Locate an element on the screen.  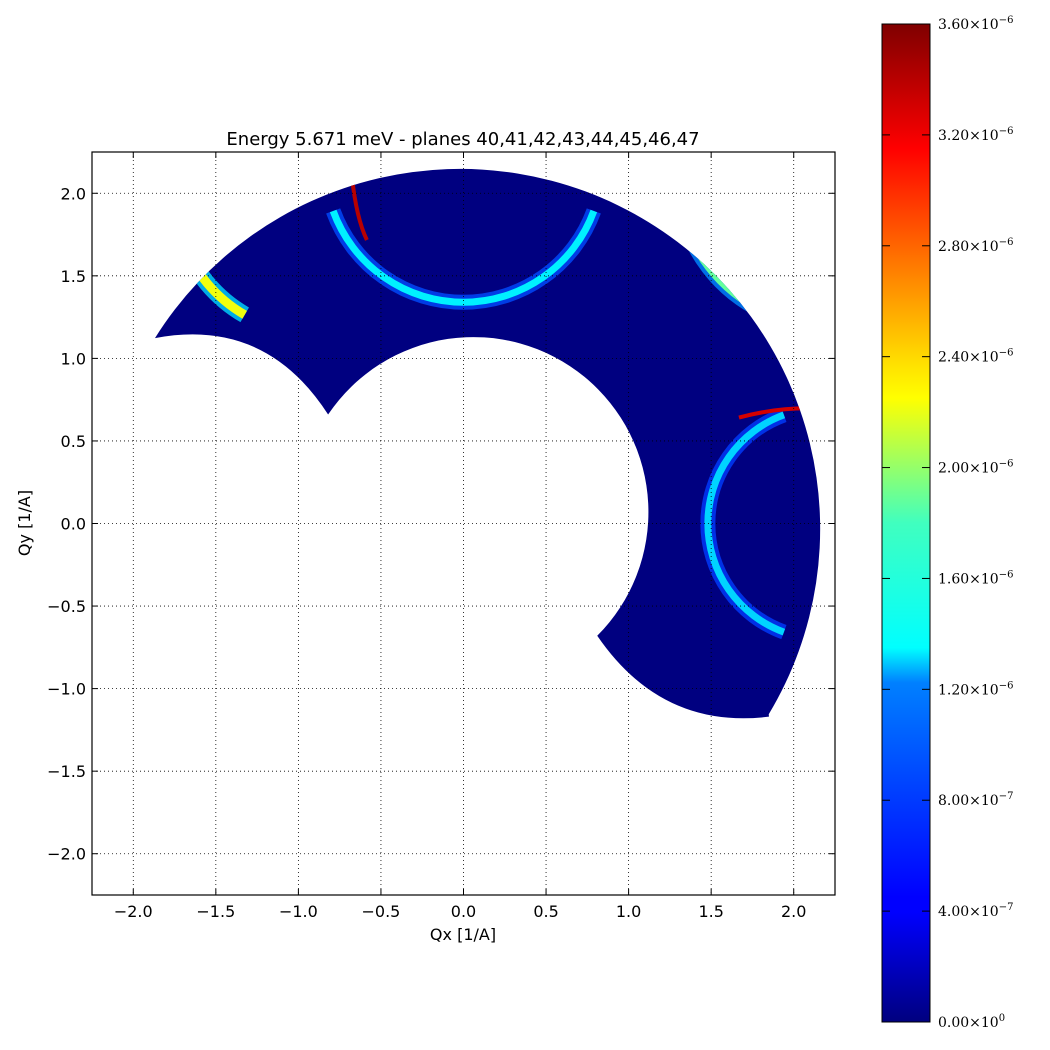
colorbar-tick-label: 3.20×10⁻⁶ is located at coordinates (975, 135).